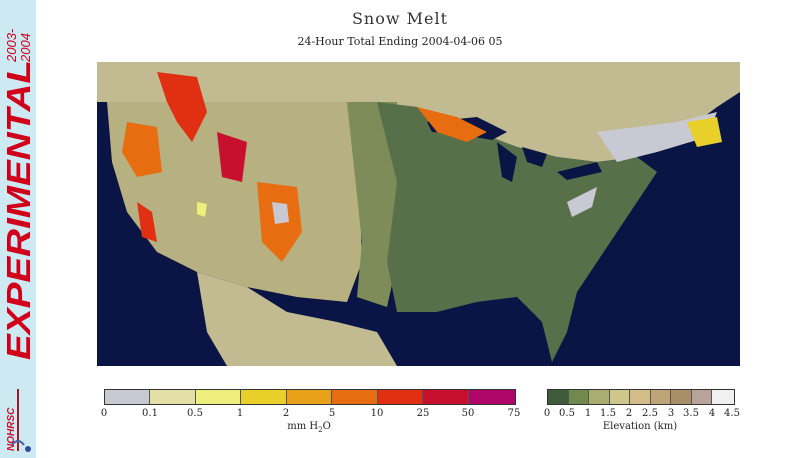 This screenshot has height=458, width=800. What do you see at coordinates (732, 413) in the screenshot?
I see `elevation-tick: 4.5` at bounding box center [732, 413].